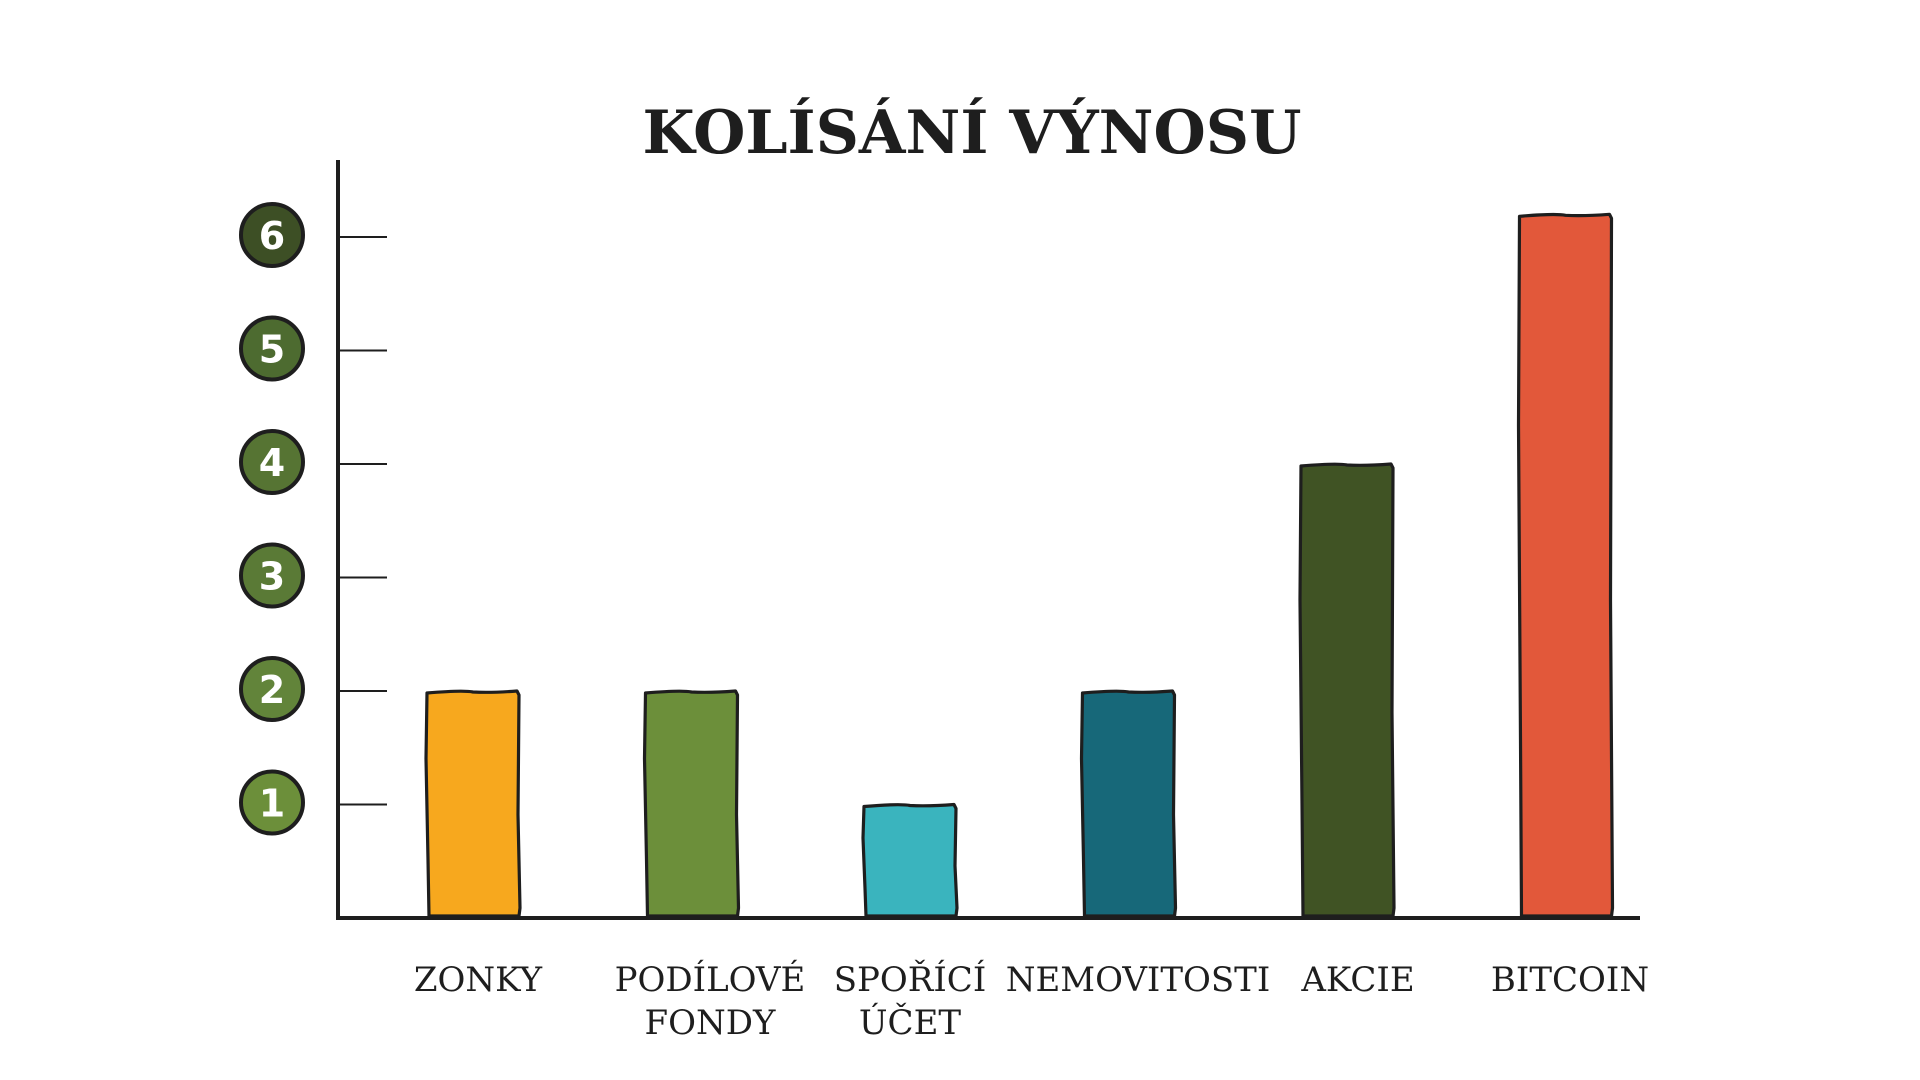  I want to click on category-label: NEMOVITOSTI, so click(1138, 980).